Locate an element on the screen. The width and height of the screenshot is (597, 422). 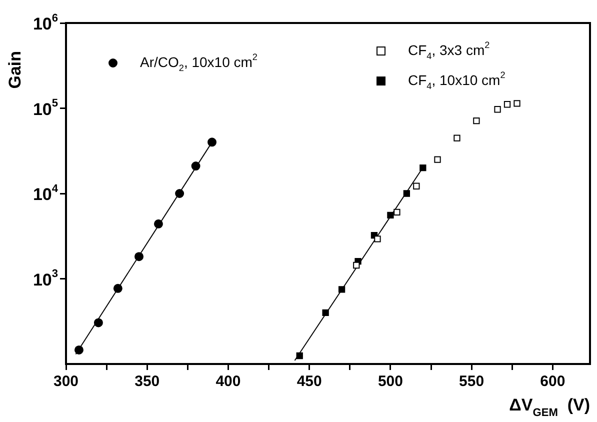
x-tick-label: 350 is located at coordinates (147, 381).